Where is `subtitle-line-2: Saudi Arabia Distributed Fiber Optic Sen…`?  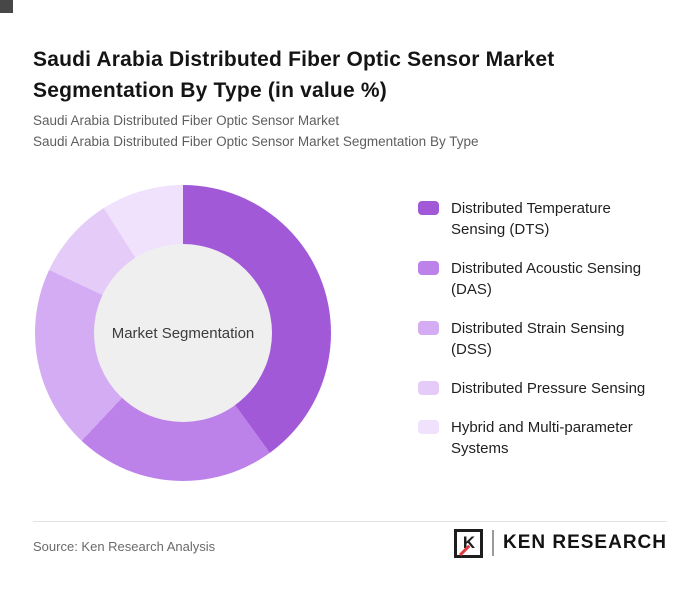 subtitle-line-2: Saudi Arabia Distributed Fiber Optic Sen… is located at coordinates (256, 141).